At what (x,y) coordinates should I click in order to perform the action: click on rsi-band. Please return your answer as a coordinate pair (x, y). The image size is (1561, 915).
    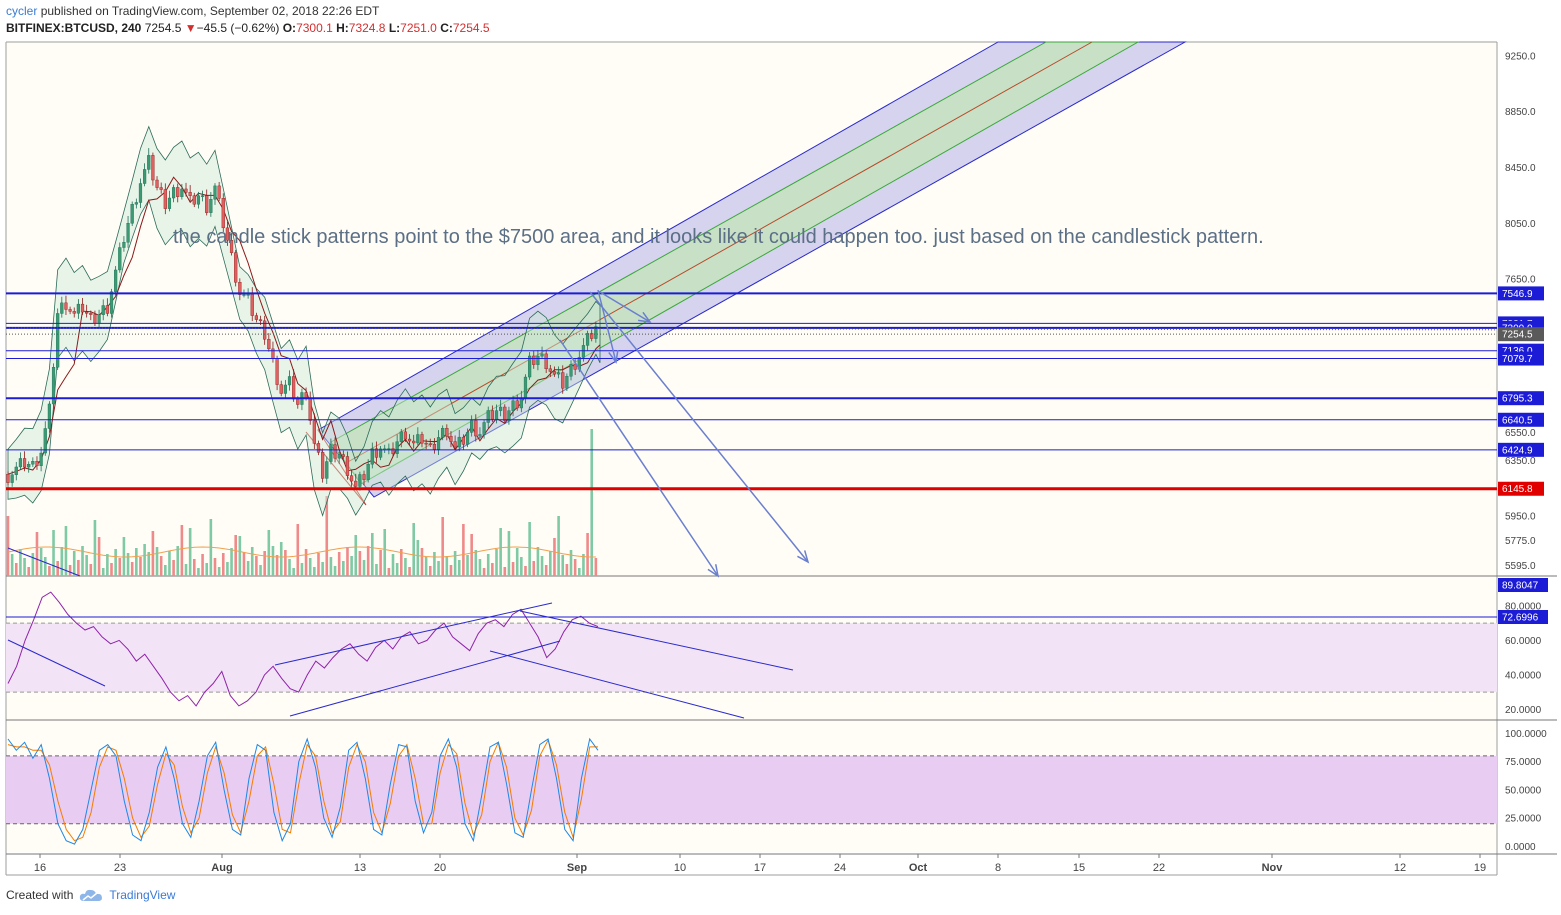
    Looking at the image, I should click on (751, 658).